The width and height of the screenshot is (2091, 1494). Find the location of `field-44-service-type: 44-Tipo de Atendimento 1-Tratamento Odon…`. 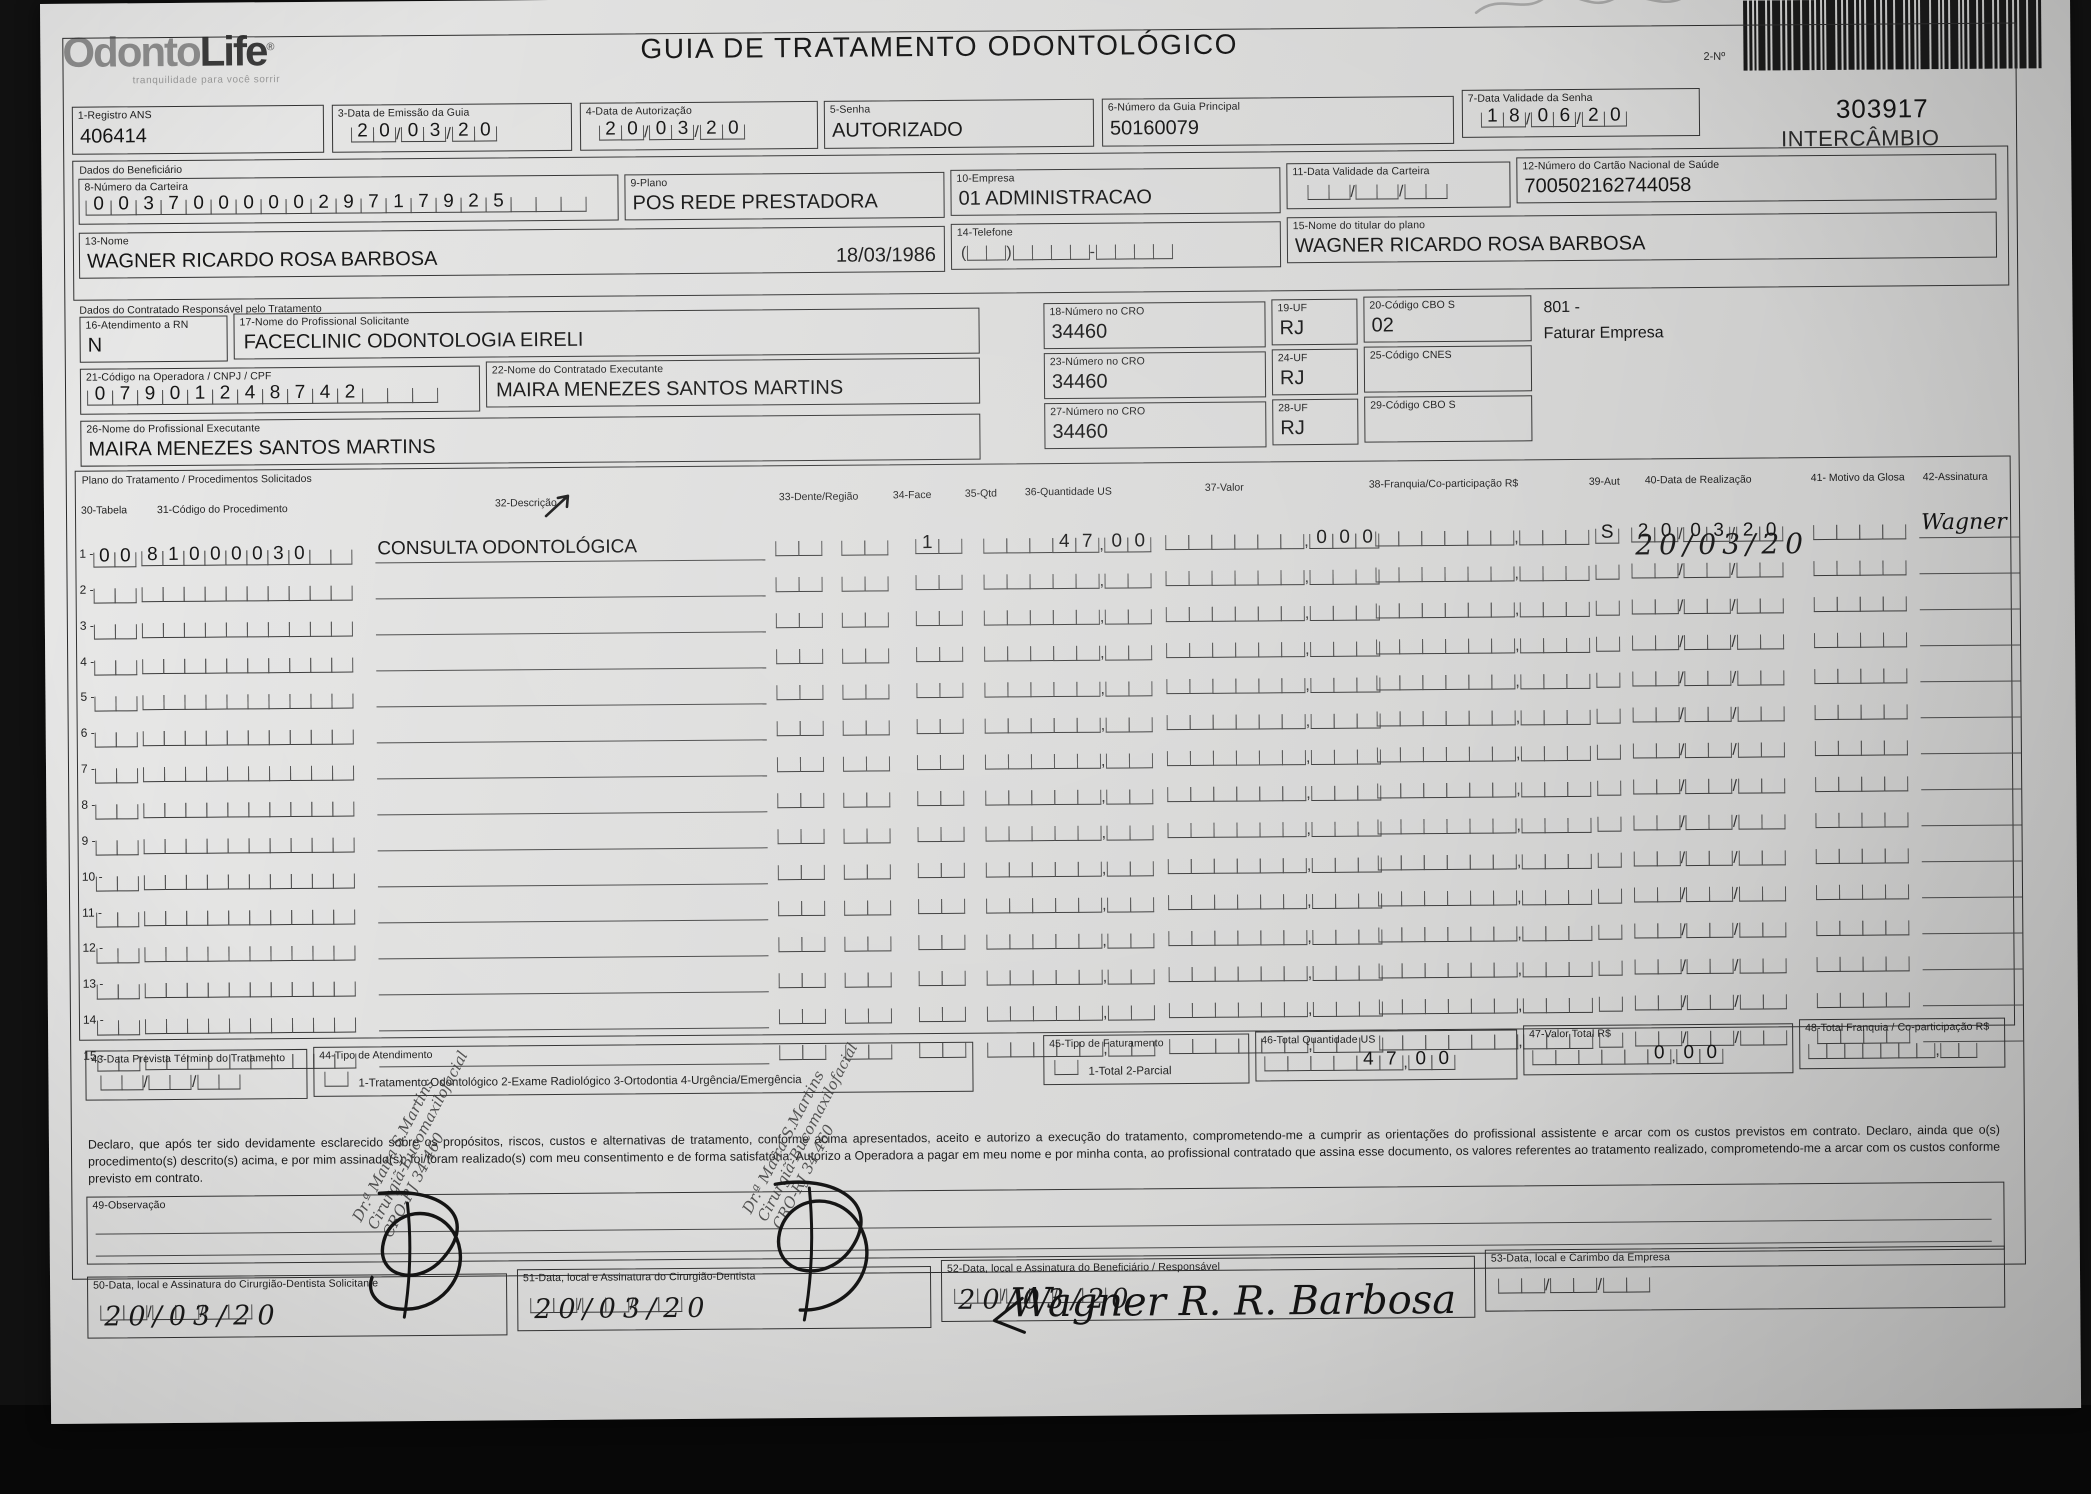

field-44-service-type: 44-Tipo de Atendimento 1-Tratamento Odon… is located at coordinates (643, 1069).